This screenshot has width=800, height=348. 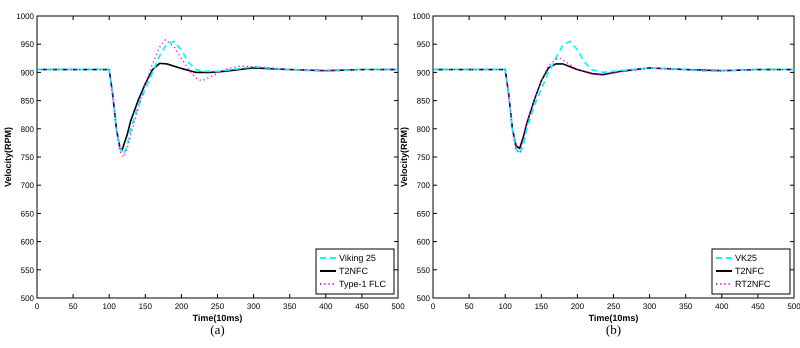 What do you see at coordinates (363, 284) in the screenshot?
I see `legend-label: Type-1 FLC` at bounding box center [363, 284].